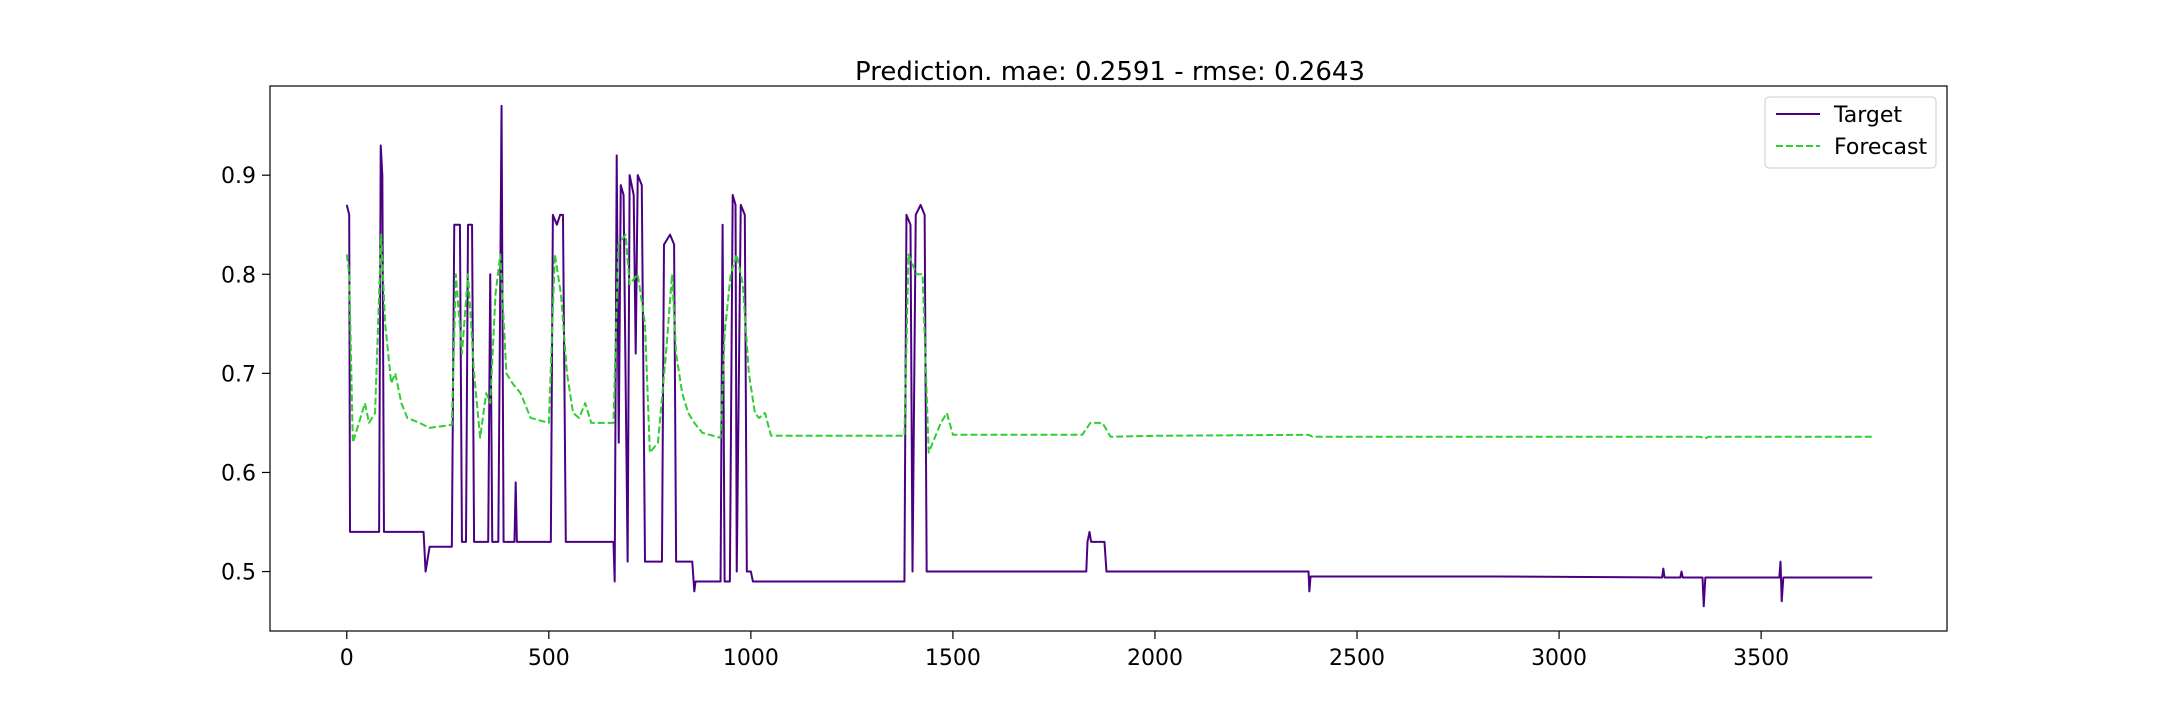 This screenshot has height=720, width=2160. I want to click on x-tick-label: 1500, so click(953, 658).